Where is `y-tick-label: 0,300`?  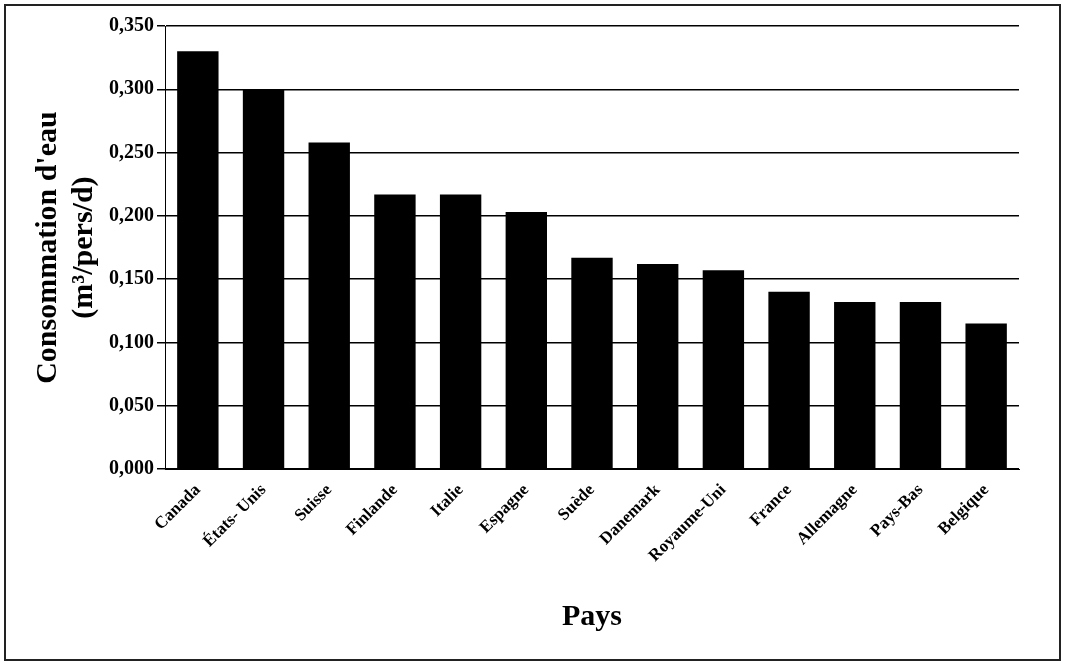 y-tick-label: 0,300 is located at coordinates (131, 87).